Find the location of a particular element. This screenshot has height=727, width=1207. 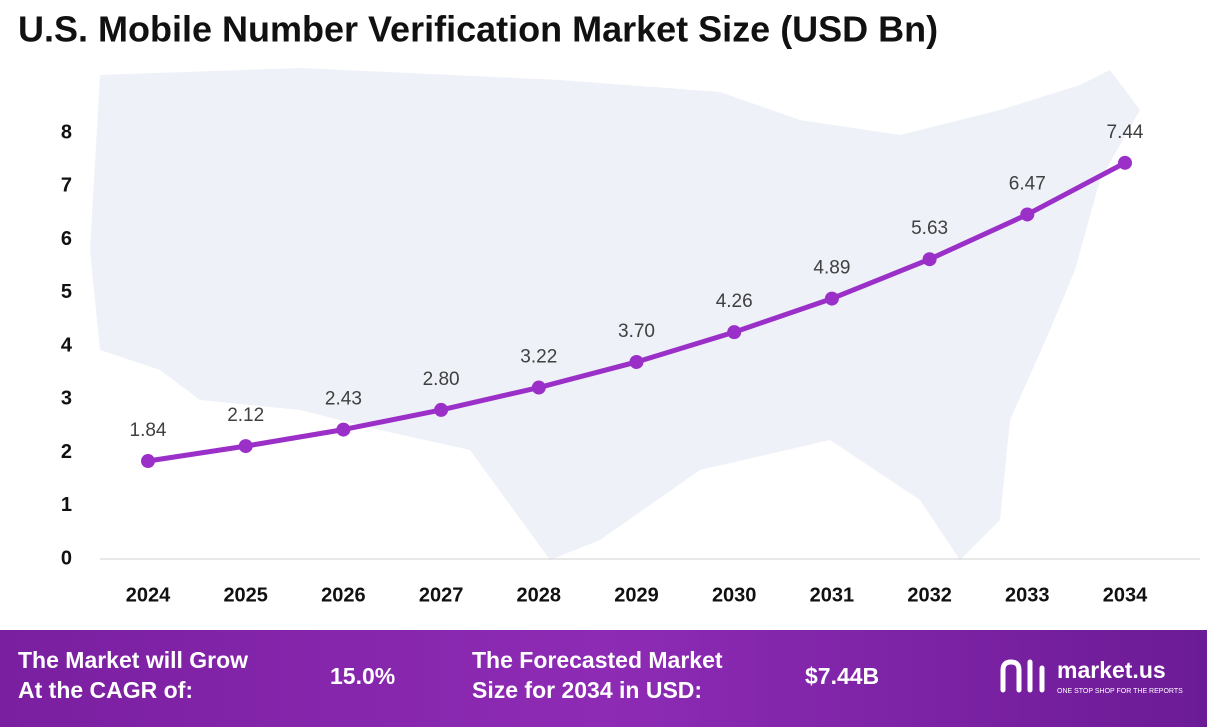

x-tick-label: 2028 is located at coordinates (539, 595).